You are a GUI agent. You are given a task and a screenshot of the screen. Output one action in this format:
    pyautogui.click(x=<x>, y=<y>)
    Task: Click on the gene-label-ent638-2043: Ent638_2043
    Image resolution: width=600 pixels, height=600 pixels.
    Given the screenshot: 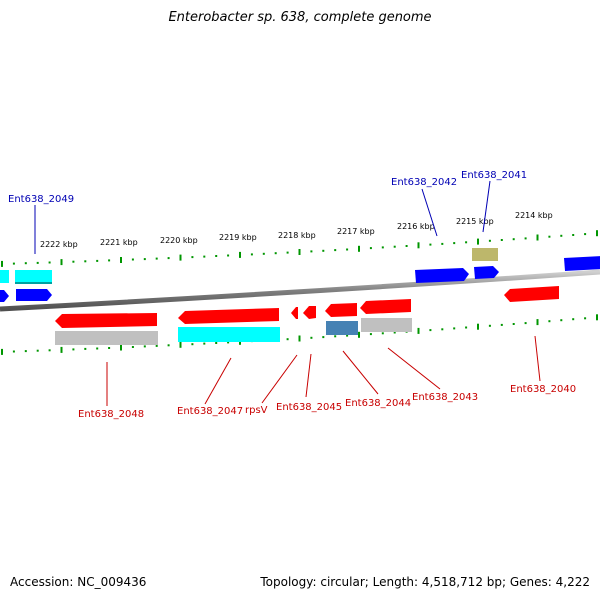 What is the action you would take?
    pyautogui.click(x=445, y=397)
    